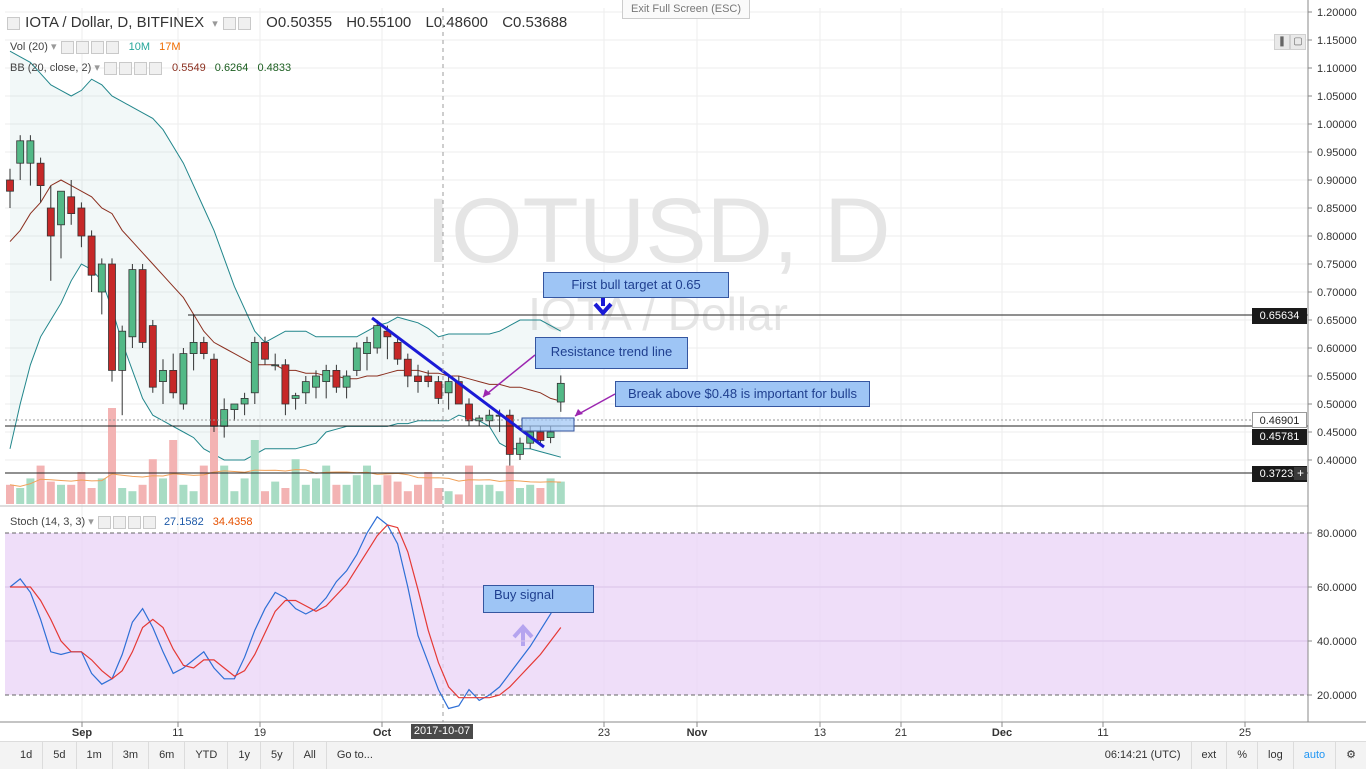 This screenshot has height=769, width=1366. What do you see at coordinates (1282, 42) in the screenshot?
I see `pause-icon: ❚` at bounding box center [1282, 42].